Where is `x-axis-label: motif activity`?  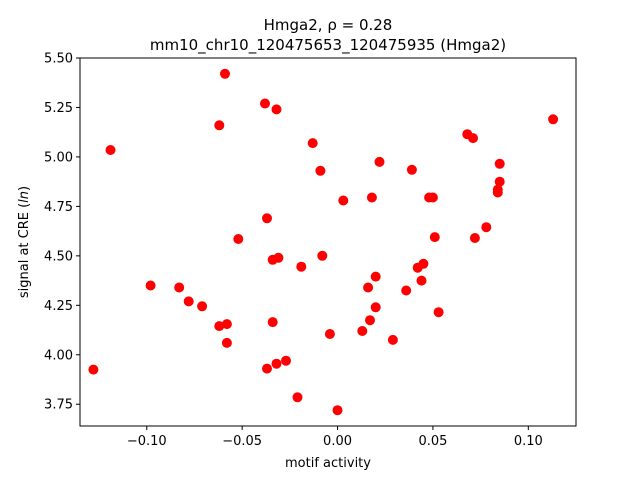
x-axis-label: motif activity is located at coordinates (328, 463).